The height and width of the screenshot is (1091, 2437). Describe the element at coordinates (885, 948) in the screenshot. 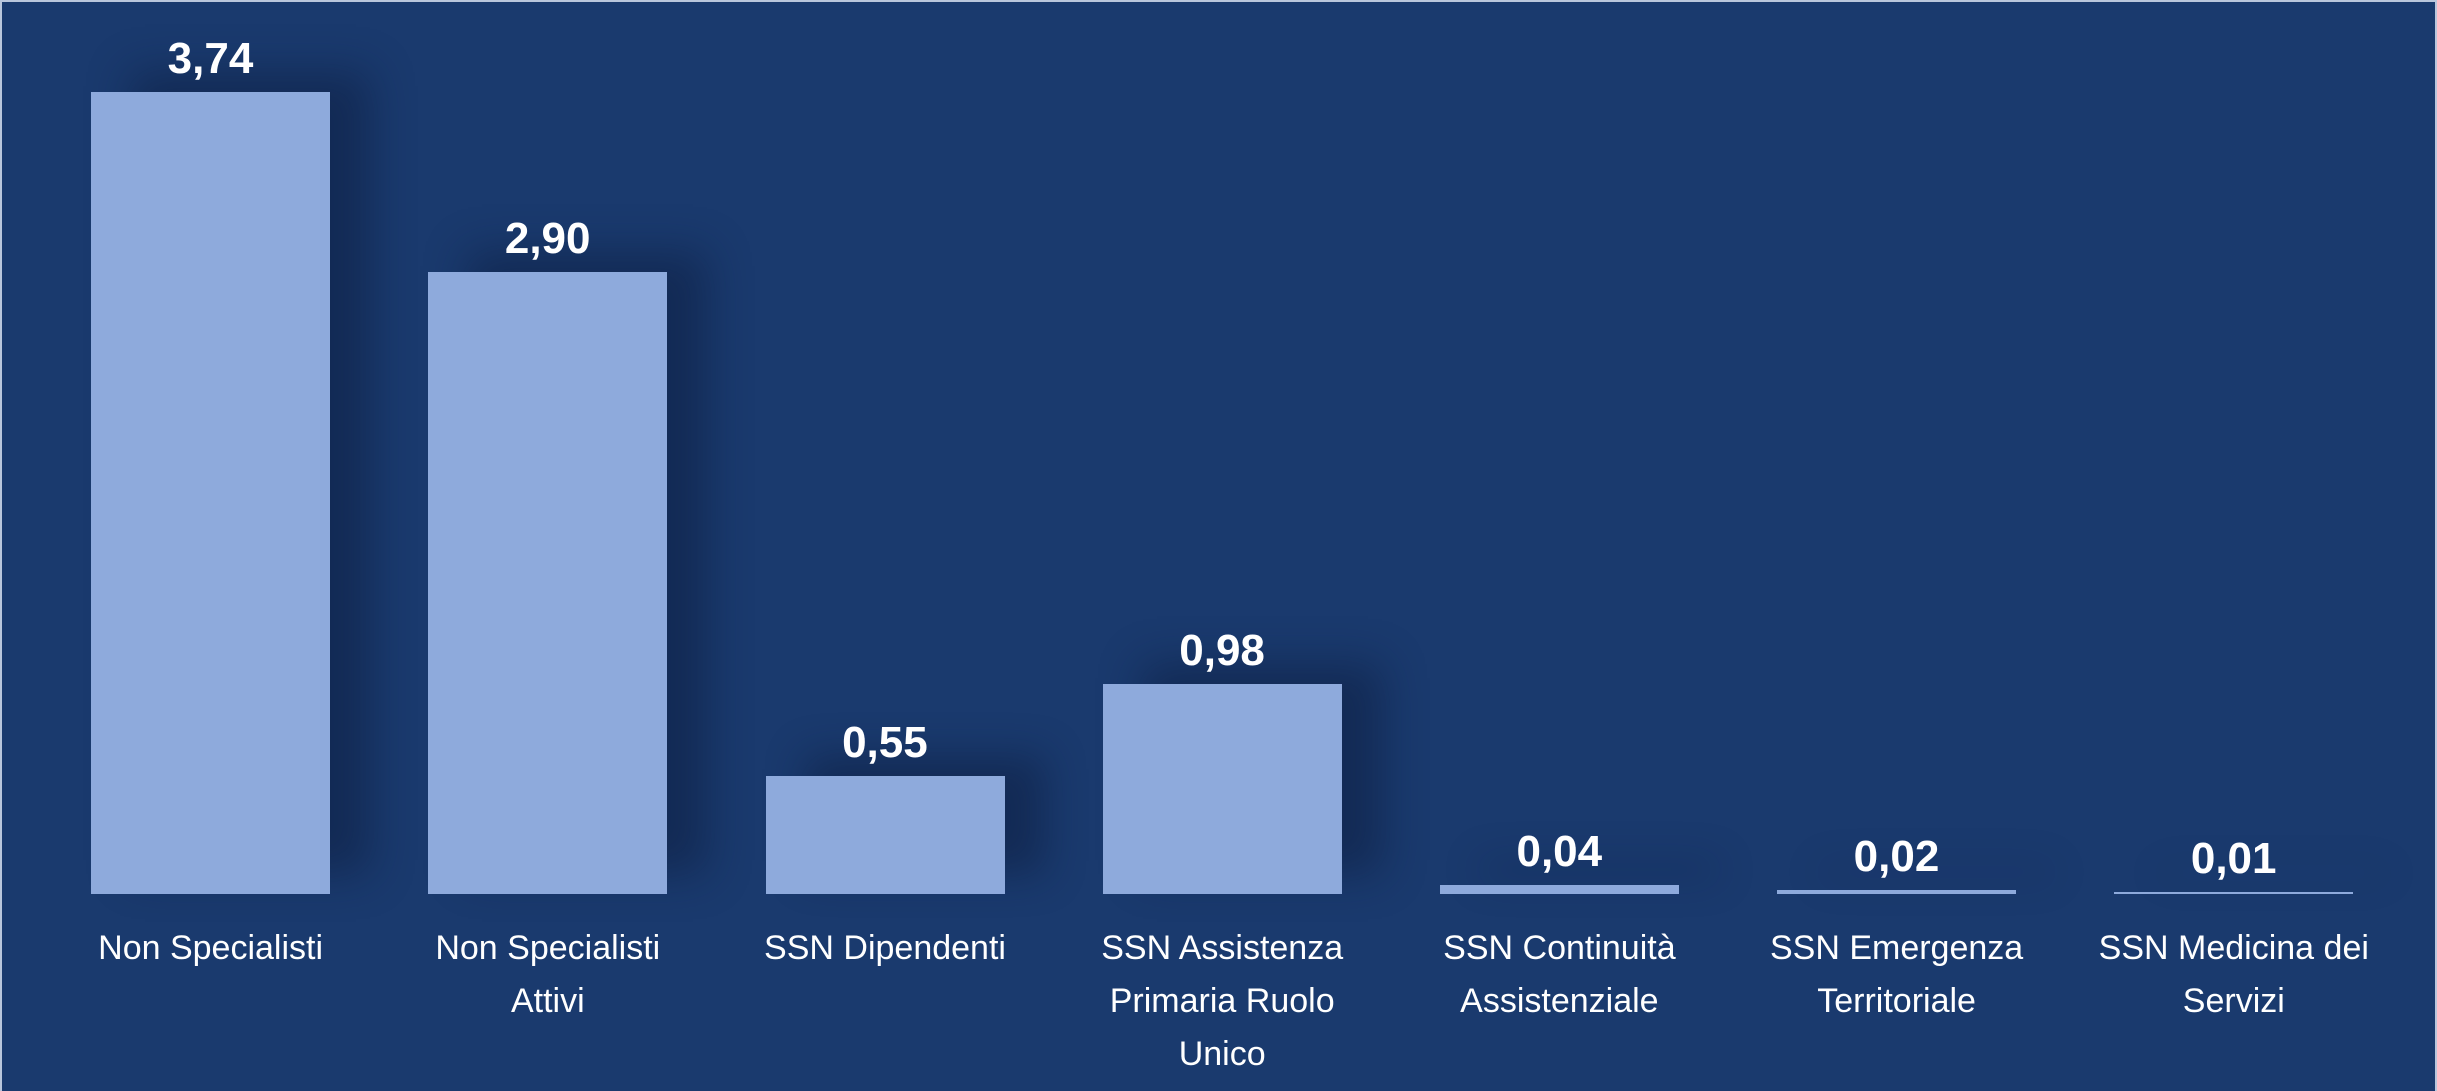

I see `category-label: SSN Dipendenti` at that location.